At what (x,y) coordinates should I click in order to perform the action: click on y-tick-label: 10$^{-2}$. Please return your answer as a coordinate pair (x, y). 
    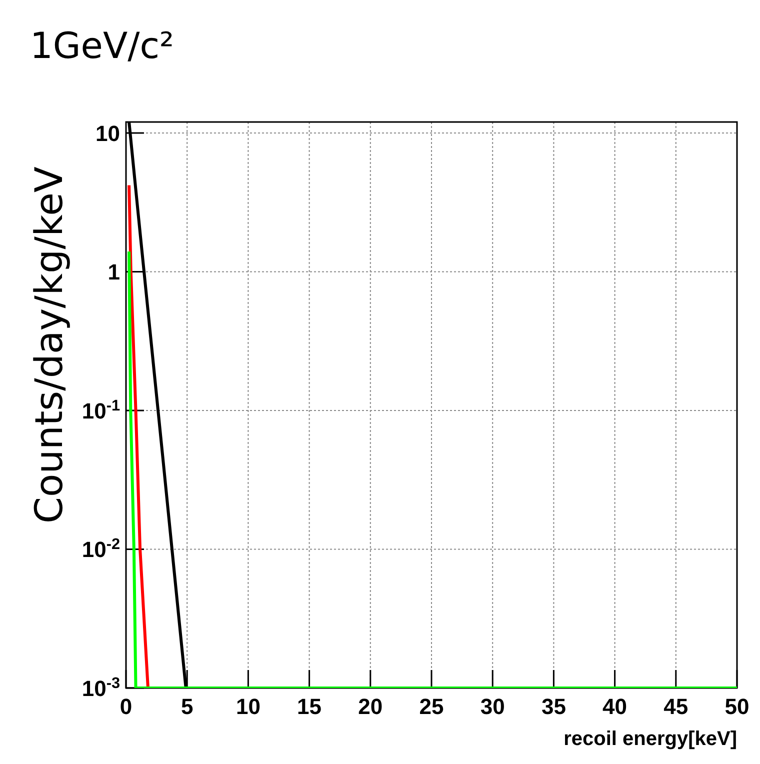
    Looking at the image, I should click on (101, 549).